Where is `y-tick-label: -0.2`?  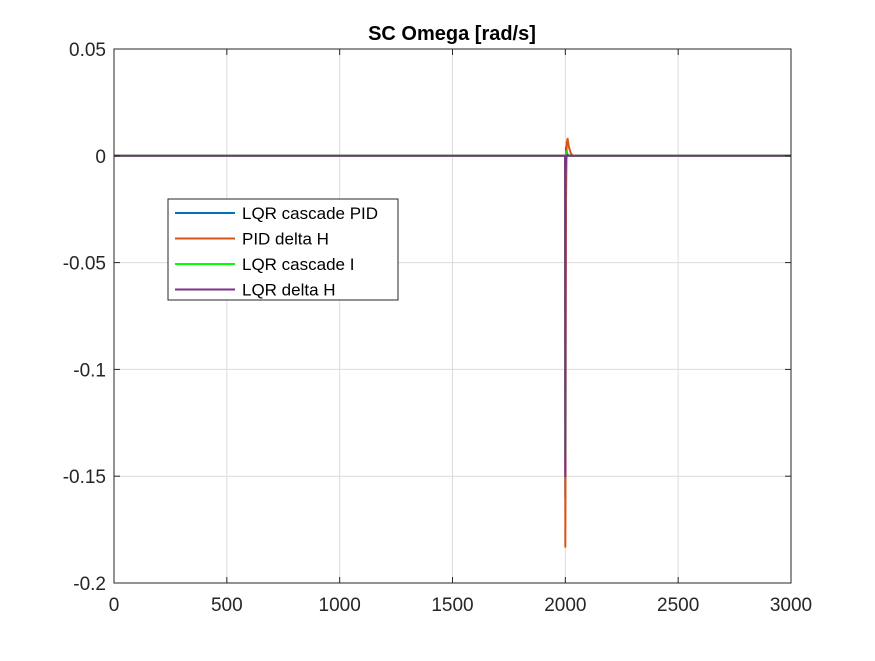 y-tick-label: -0.2 is located at coordinates (89, 584).